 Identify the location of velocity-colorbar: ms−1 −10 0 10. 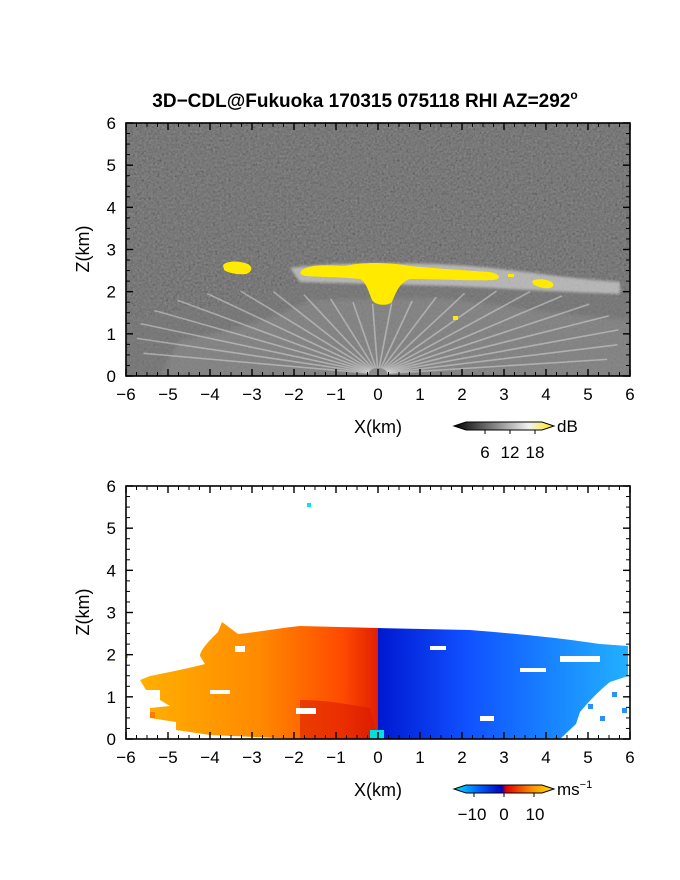
(522, 801).